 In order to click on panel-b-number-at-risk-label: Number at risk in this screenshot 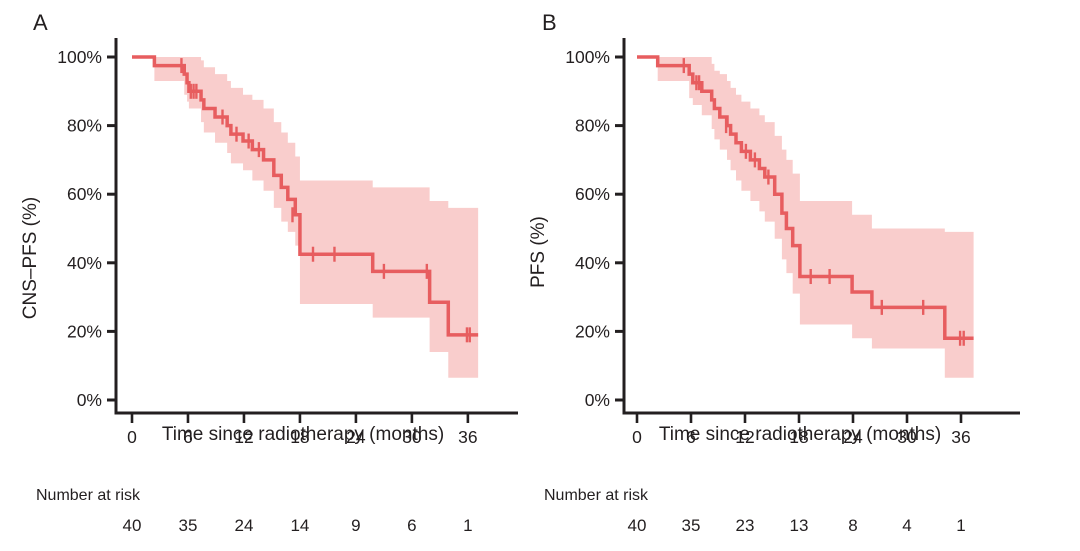, I will do `click(596, 495)`.